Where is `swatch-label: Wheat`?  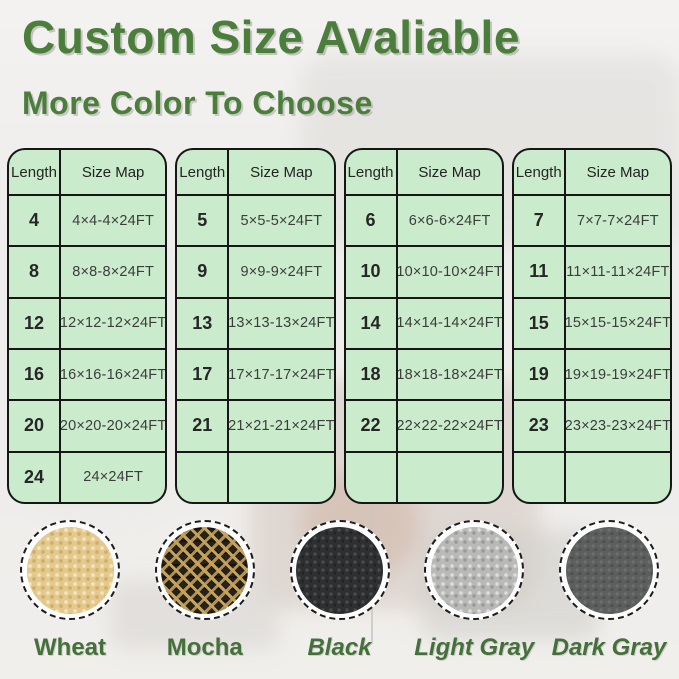
swatch-label: Wheat is located at coordinates (70, 647).